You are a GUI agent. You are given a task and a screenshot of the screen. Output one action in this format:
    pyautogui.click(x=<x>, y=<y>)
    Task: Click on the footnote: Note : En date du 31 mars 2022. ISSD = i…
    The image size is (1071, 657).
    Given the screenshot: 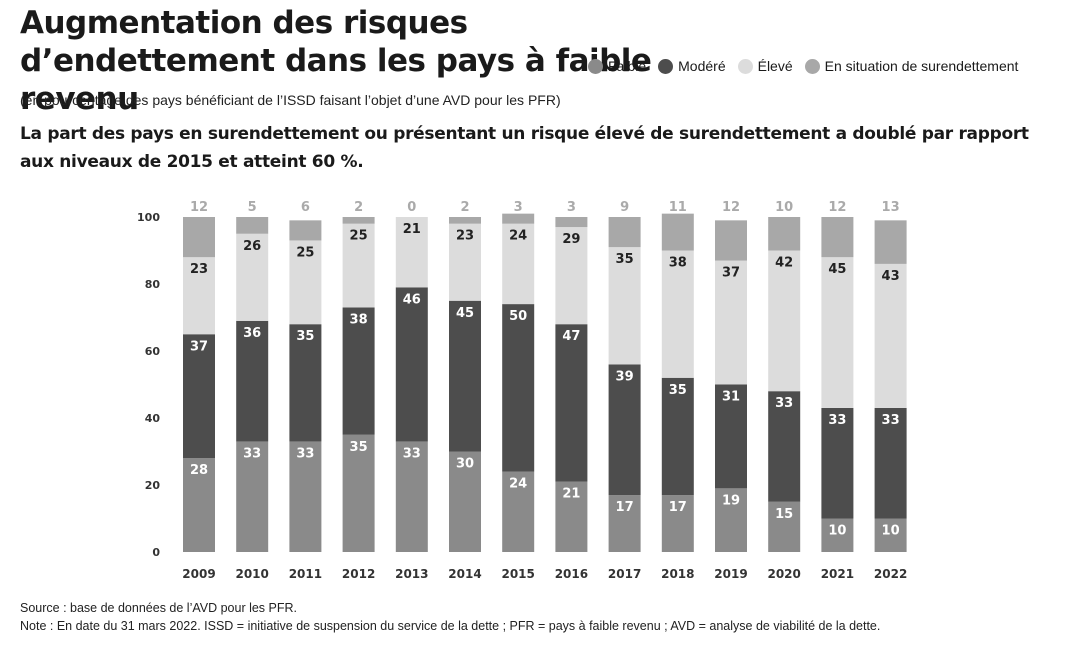 What is the action you would take?
    pyautogui.click(x=450, y=626)
    